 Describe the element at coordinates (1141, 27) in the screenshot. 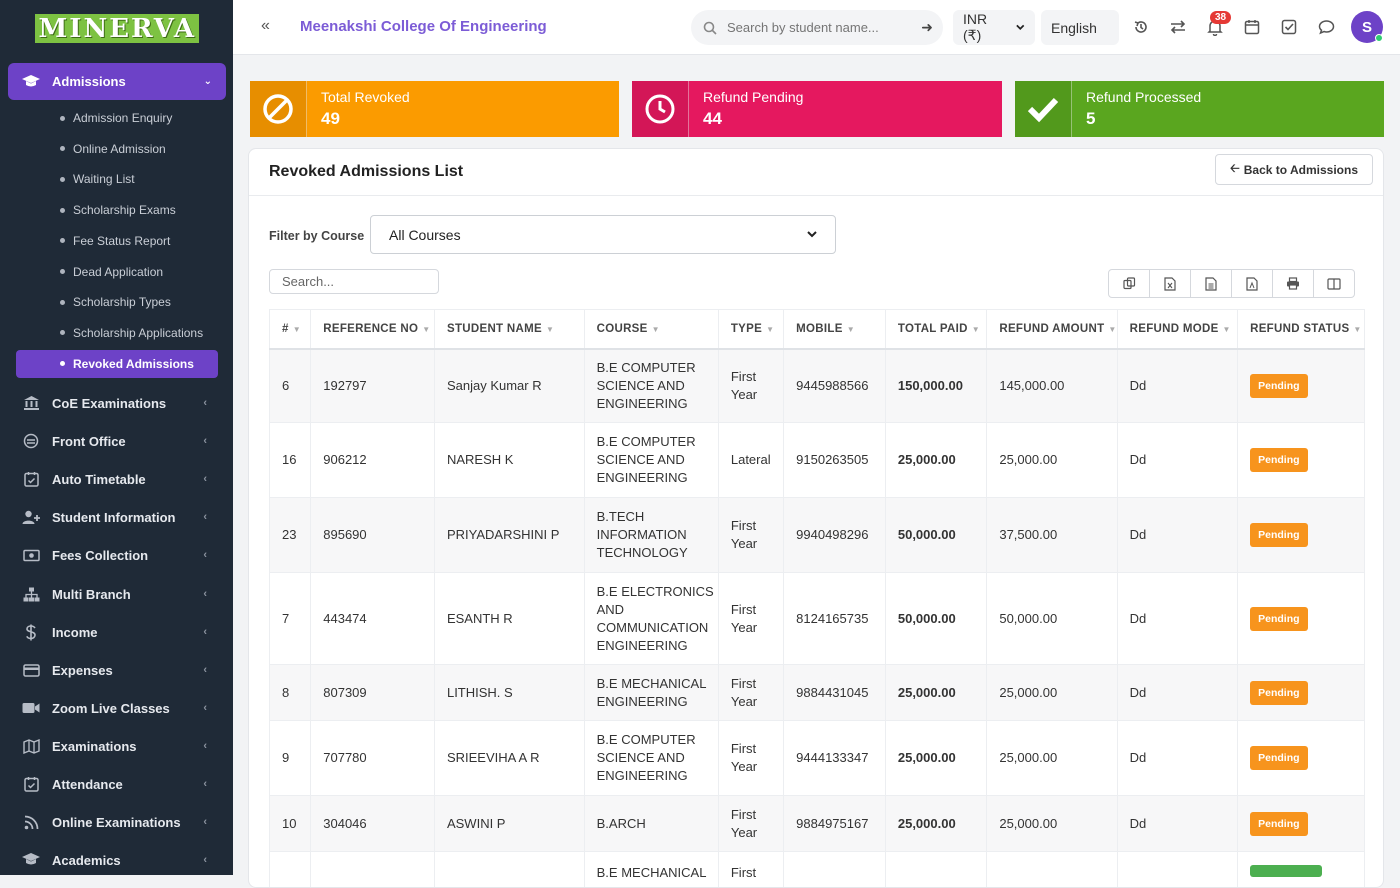

I see `history-icon` at that location.